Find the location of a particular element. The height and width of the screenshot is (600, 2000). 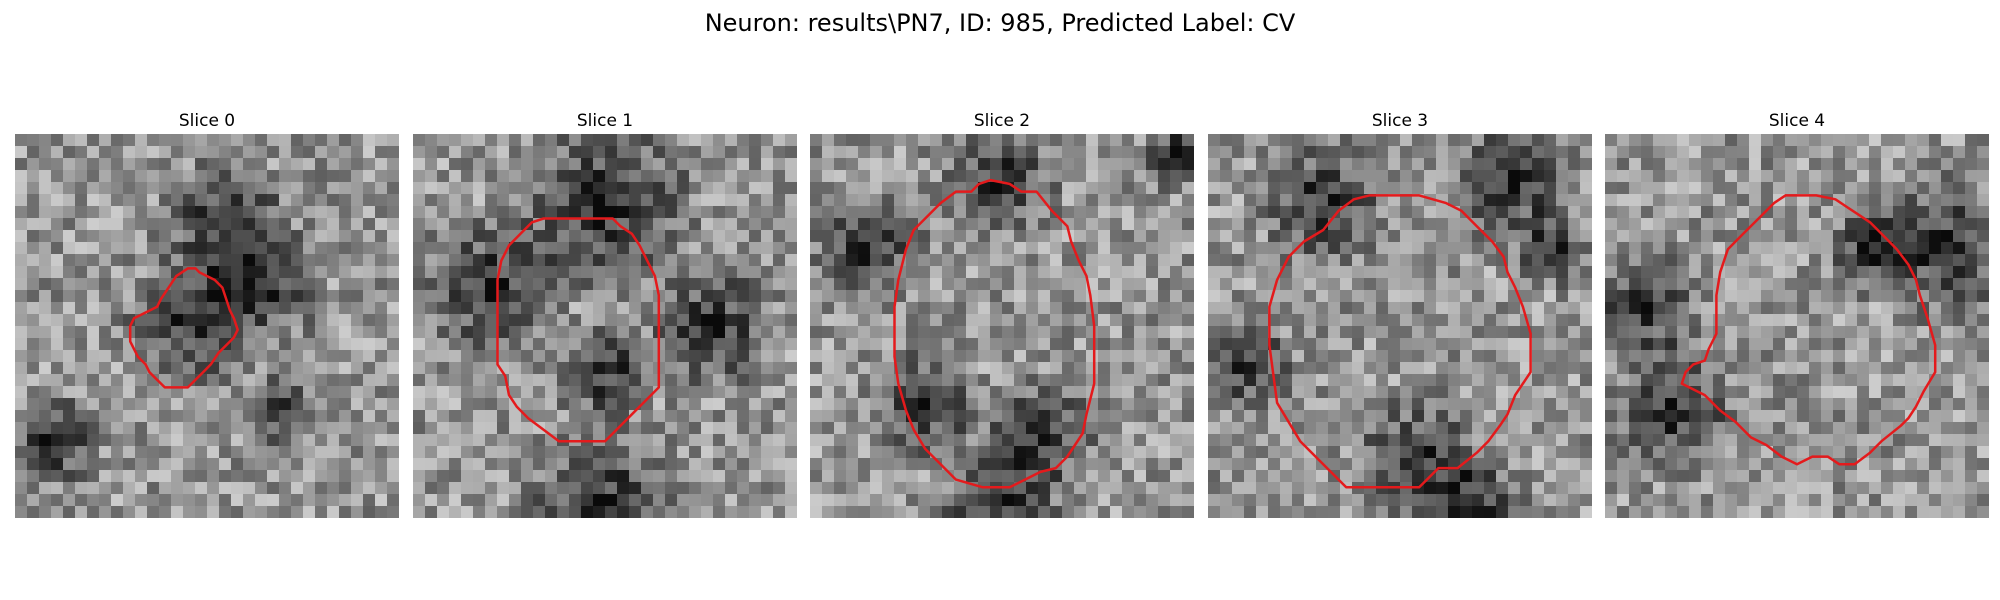

slice-title: Slice 3 is located at coordinates (1400, 121).